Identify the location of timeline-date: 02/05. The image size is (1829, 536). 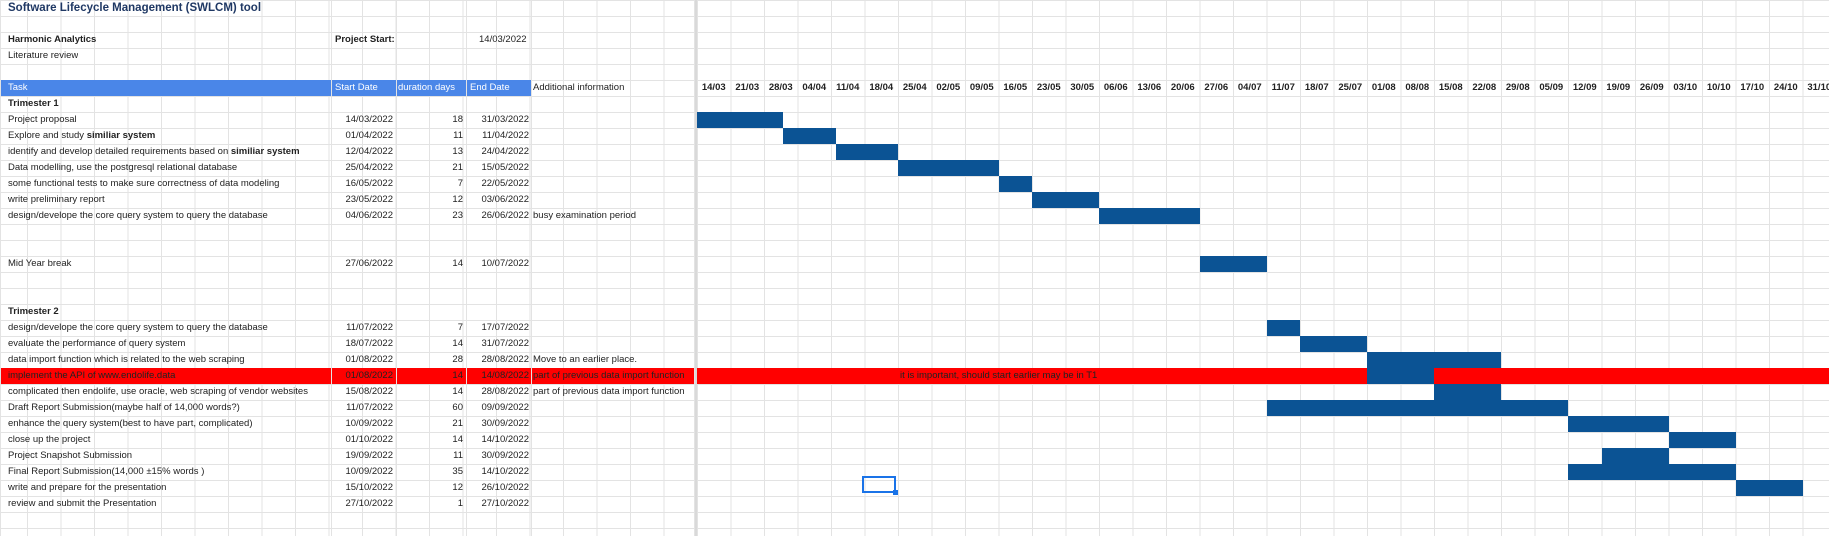
(948, 87).